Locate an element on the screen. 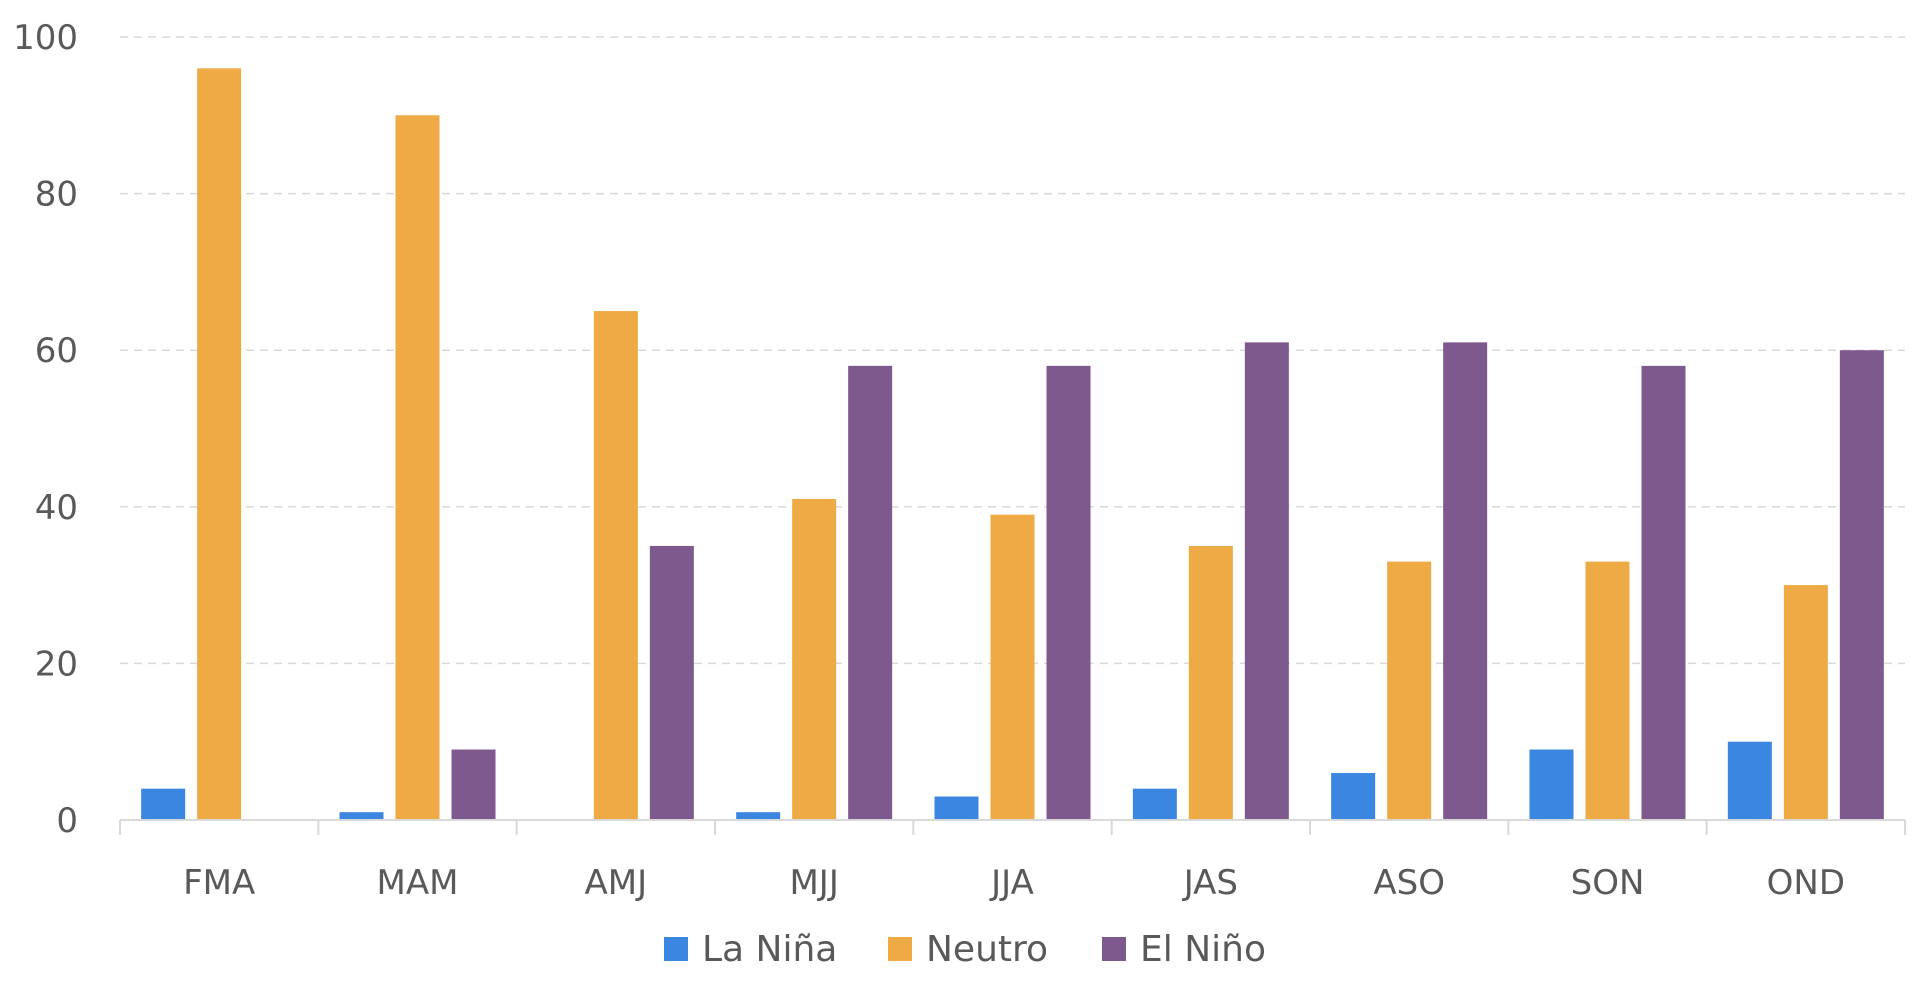 The image size is (1920, 991). bar-la-nina-mam is located at coordinates (361, 816).